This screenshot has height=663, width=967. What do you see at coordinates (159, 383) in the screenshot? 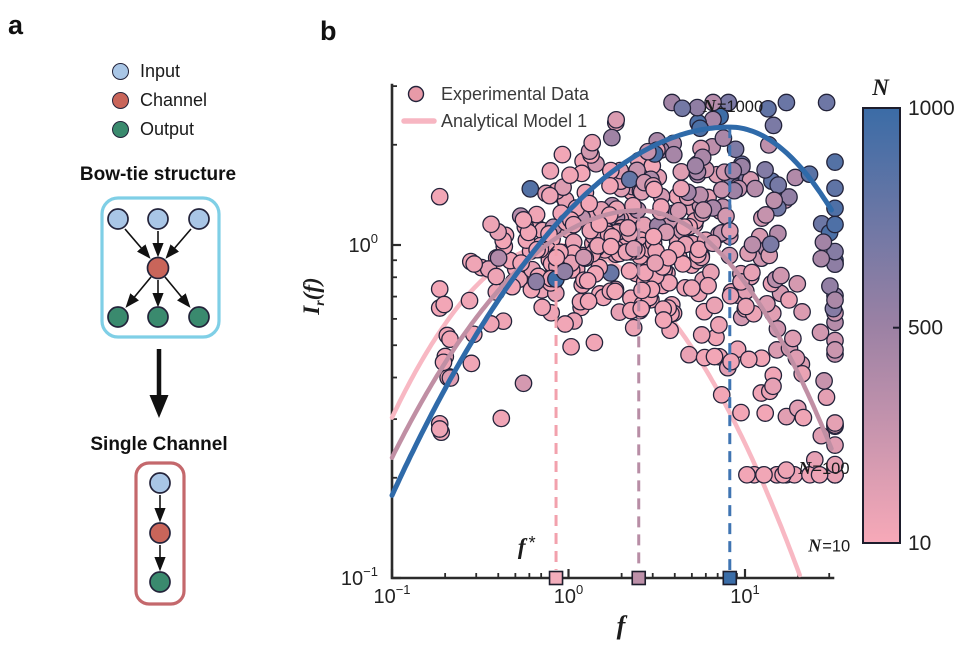
I see `transform-arrow` at bounding box center [159, 383].